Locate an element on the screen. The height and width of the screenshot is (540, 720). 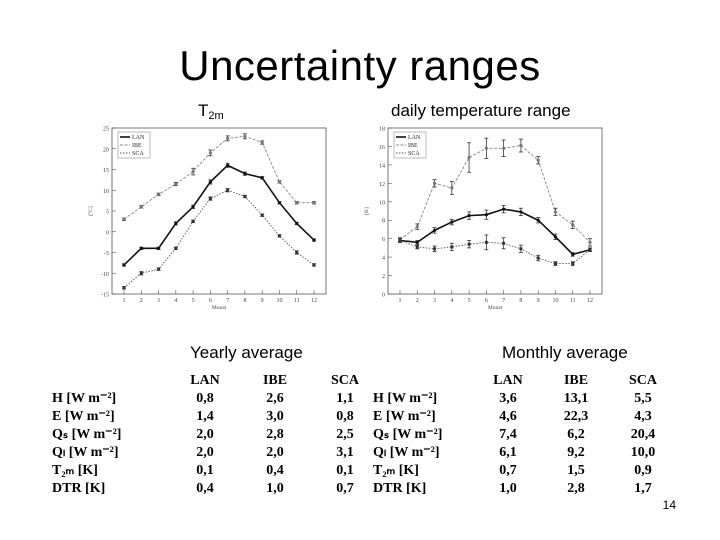
y-tick-label: 5 is located at coordinates (107, 213).